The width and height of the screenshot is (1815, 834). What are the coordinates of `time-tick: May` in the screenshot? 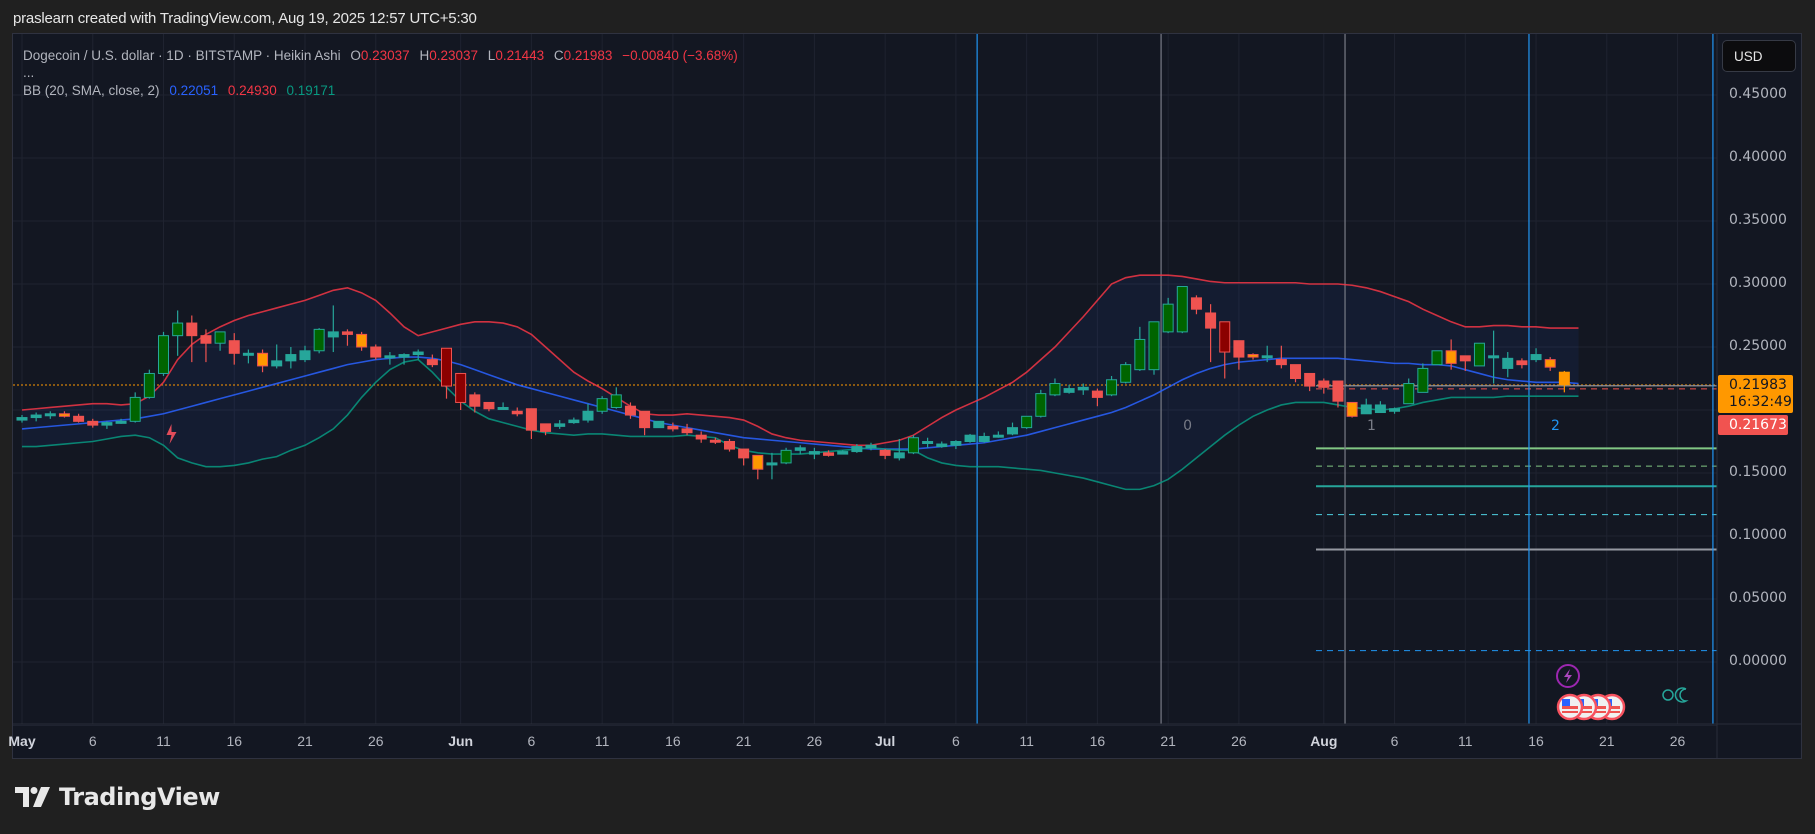 It's located at (22, 741).